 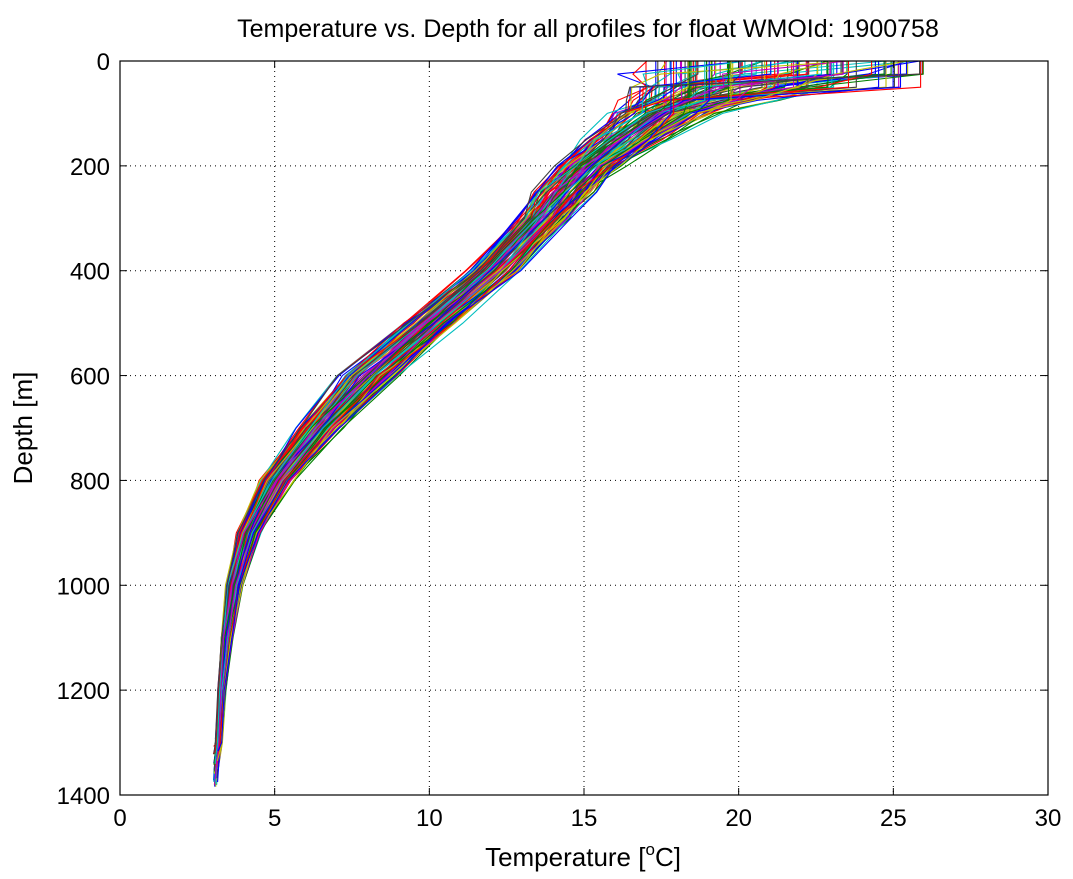 What do you see at coordinates (1048, 818) in the screenshot?
I see `x-tick-label: 30` at bounding box center [1048, 818].